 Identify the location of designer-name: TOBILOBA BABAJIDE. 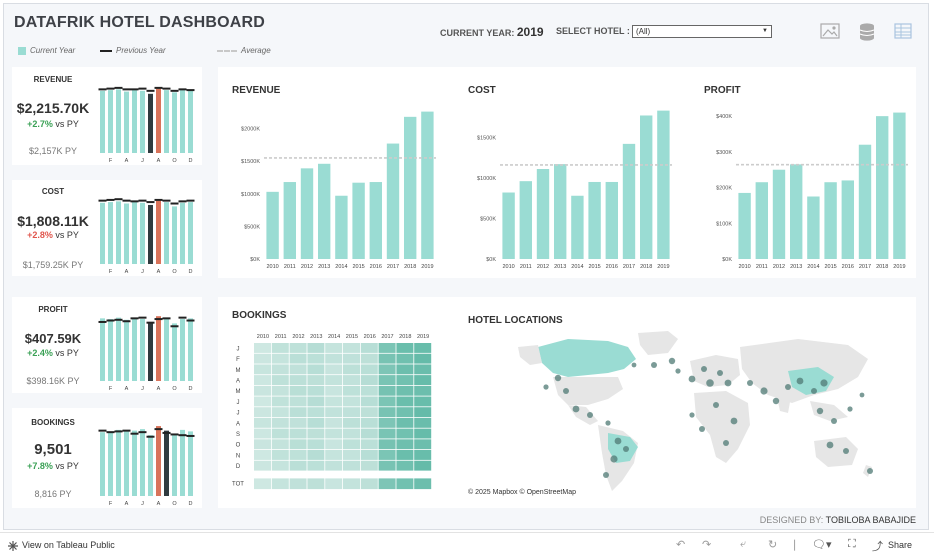
(870, 520).